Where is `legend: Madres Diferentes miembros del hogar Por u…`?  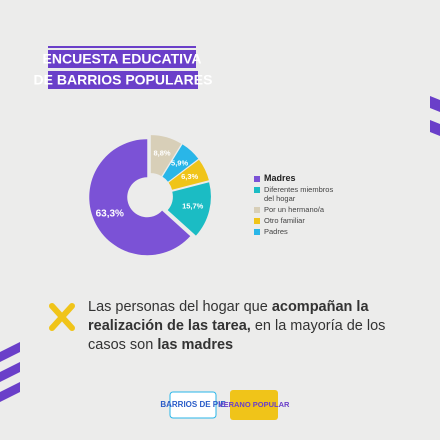 legend: Madres Diferentes miembros del hogar Por u… is located at coordinates (309, 206).